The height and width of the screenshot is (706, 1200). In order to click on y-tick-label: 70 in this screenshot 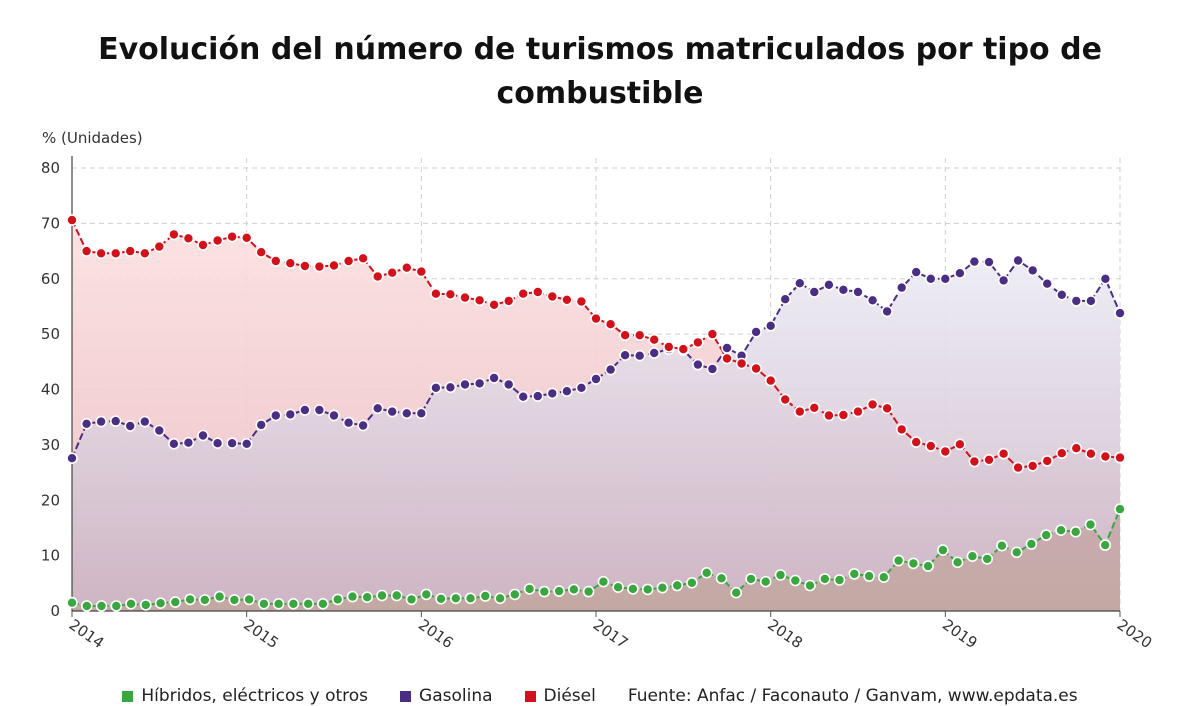, I will do `click(50, 223)`.